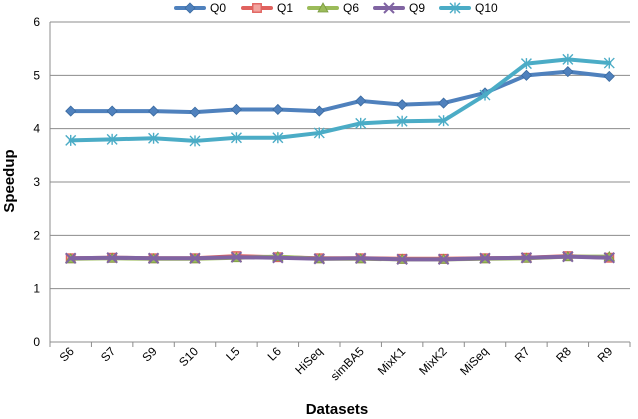 Image resolution: width=638 pixels, height=419 pixels. Describe the element at coordinates (36, 182) in the screenshot. I see `y-tick-label: 3` at that location.